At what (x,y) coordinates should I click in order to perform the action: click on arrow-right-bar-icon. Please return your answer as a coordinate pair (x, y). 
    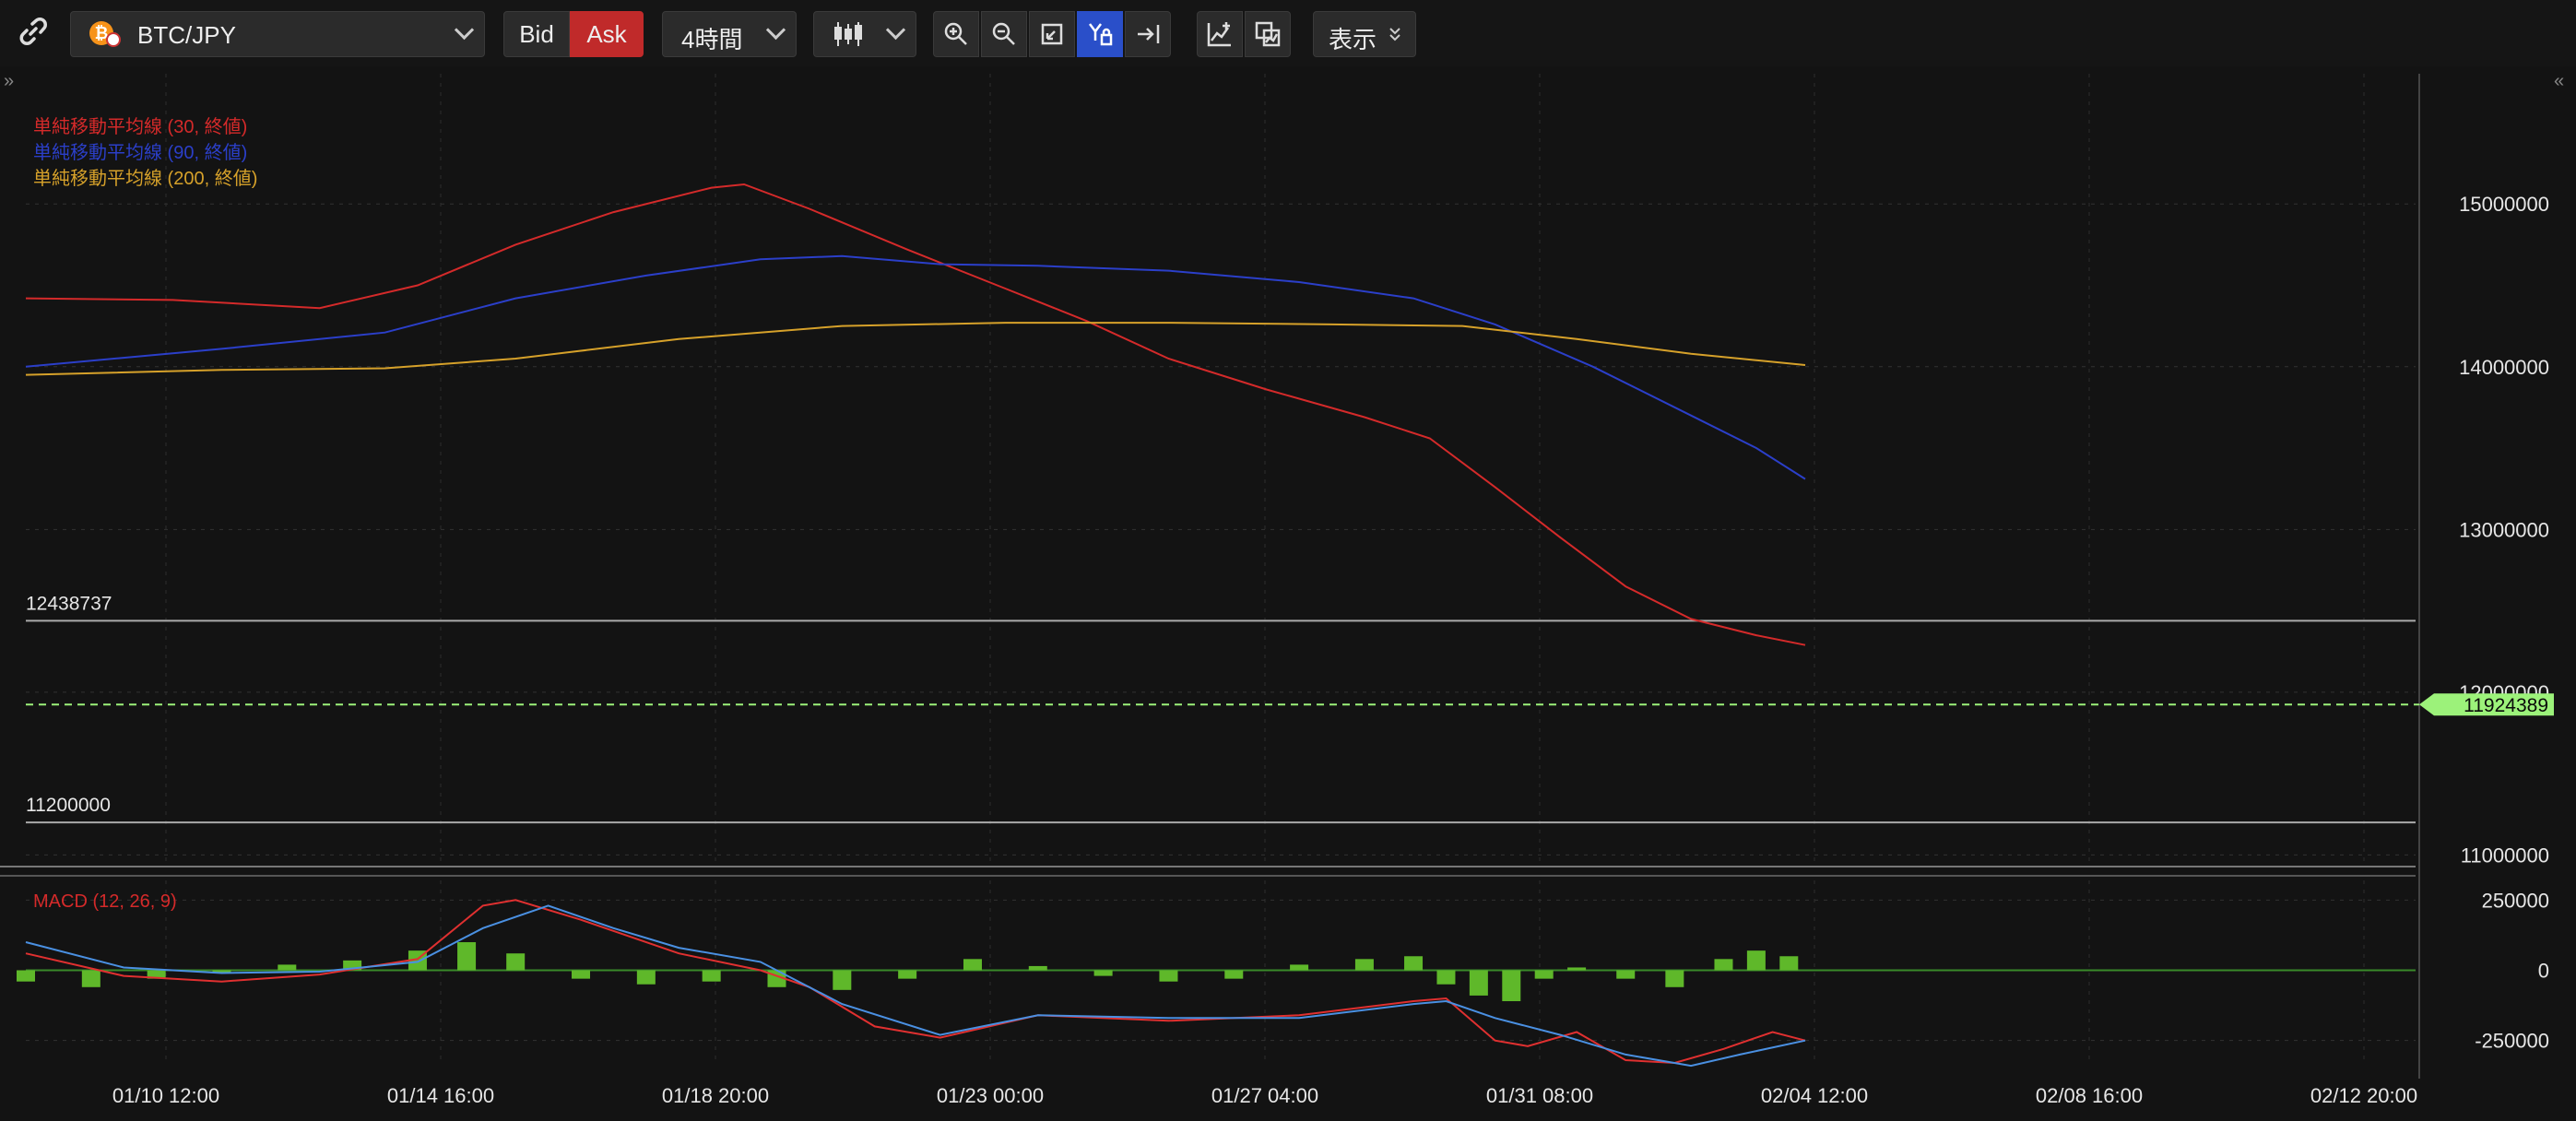
    Looking at the image, I should click on (1149, 34).